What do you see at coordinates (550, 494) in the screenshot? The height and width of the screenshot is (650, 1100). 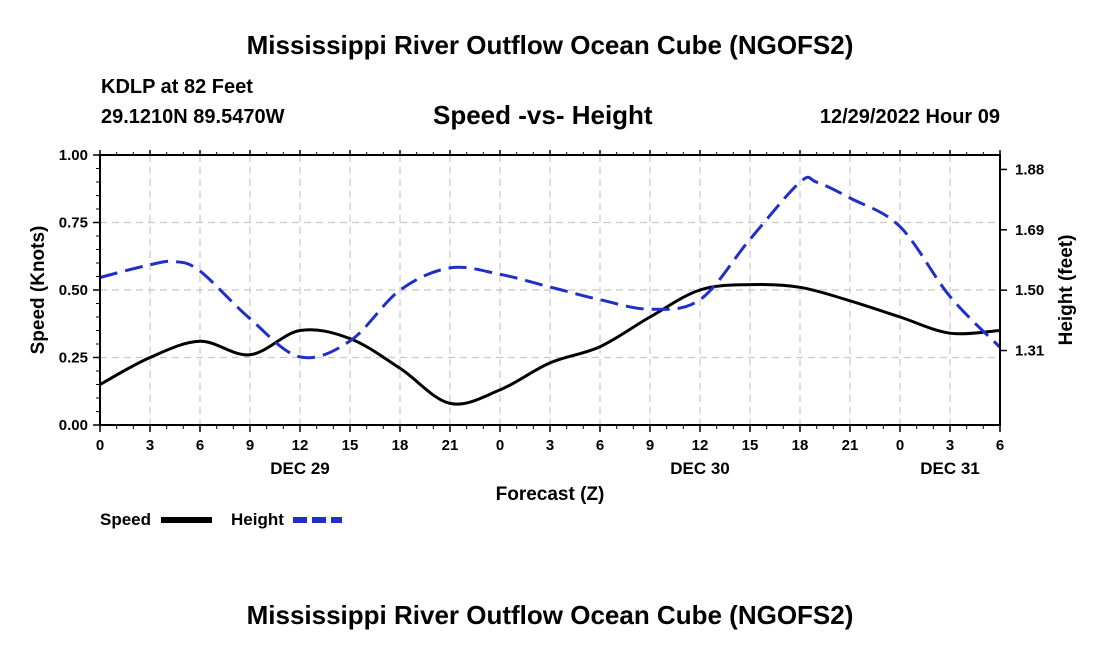 I see `x-axis-title: Forecast (Z)` at bounding box center [550, 494].